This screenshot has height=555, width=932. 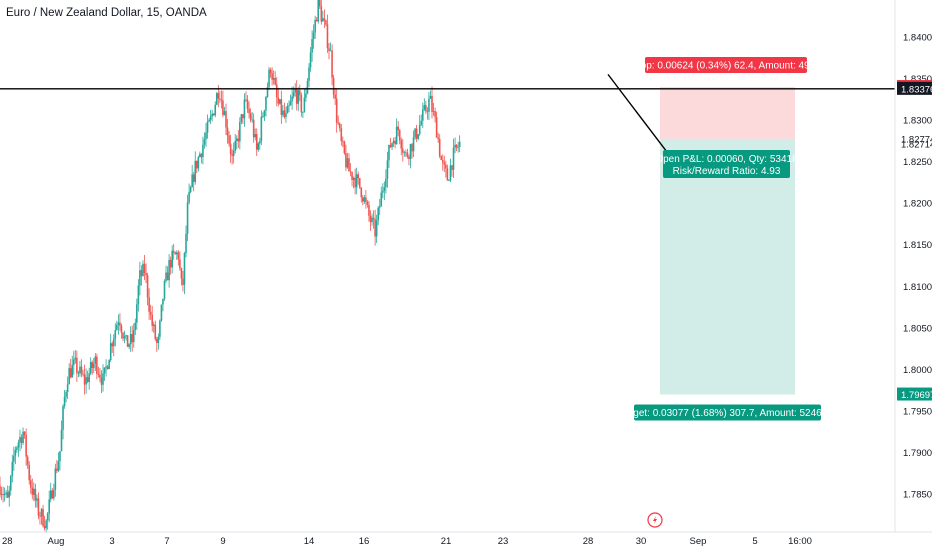 What do you see at coordinates (916, 144) in the screenshot?
I see `price-label: 1.82714` at bounding box center [916, 144].